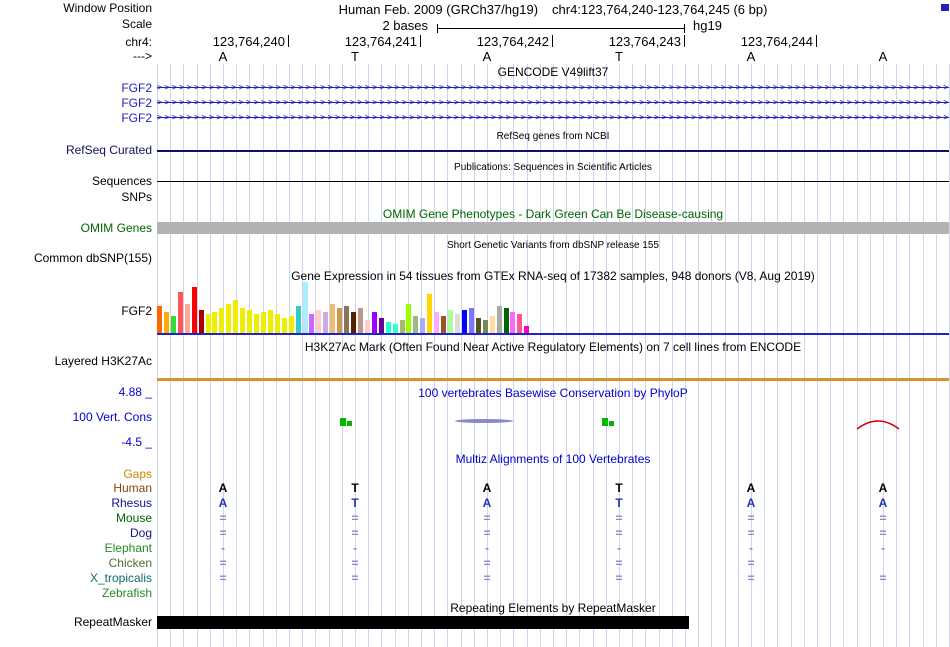 This screenshot has width=950, height=647. Describe the element at coordinates (120, 578) in the screenshot. I see `species-label-x_tropicalis: X_tropicalis` at that location.